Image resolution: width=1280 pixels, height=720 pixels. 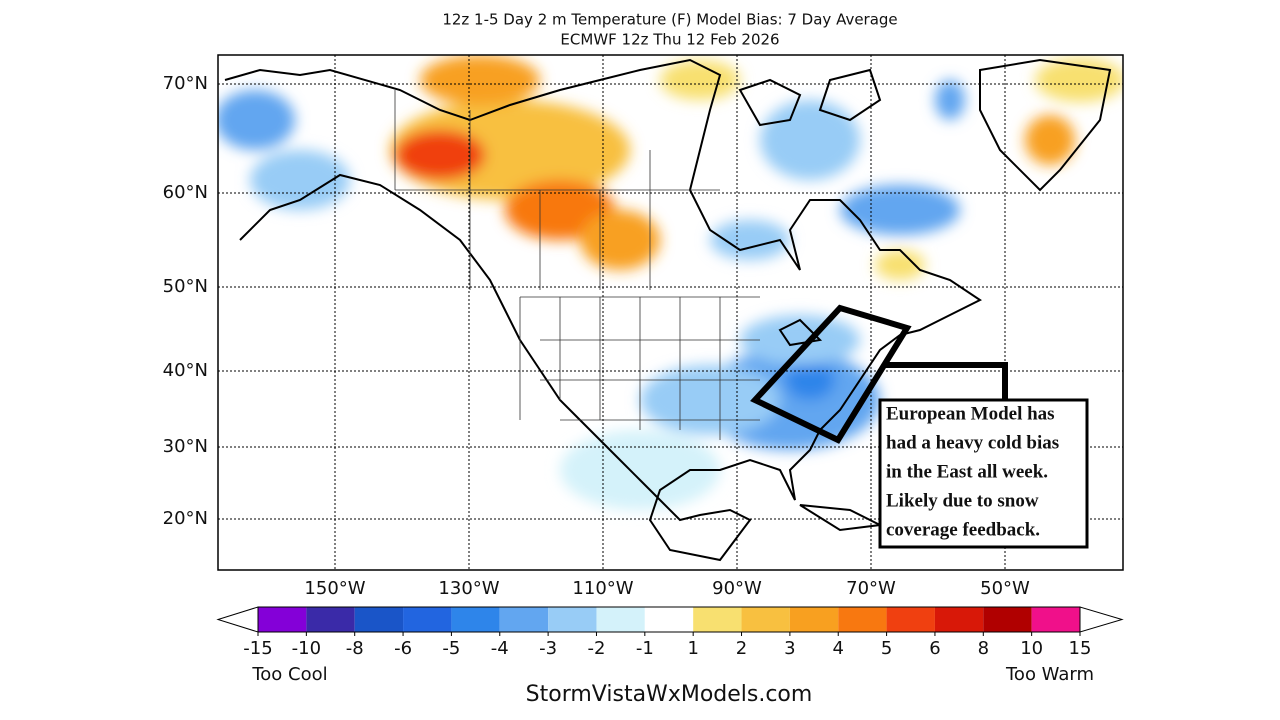 What do you see at coordinates (403, 648) in the screenshot?
I see `colorbar-tick-label: -6` at bounding box center [403, 648].